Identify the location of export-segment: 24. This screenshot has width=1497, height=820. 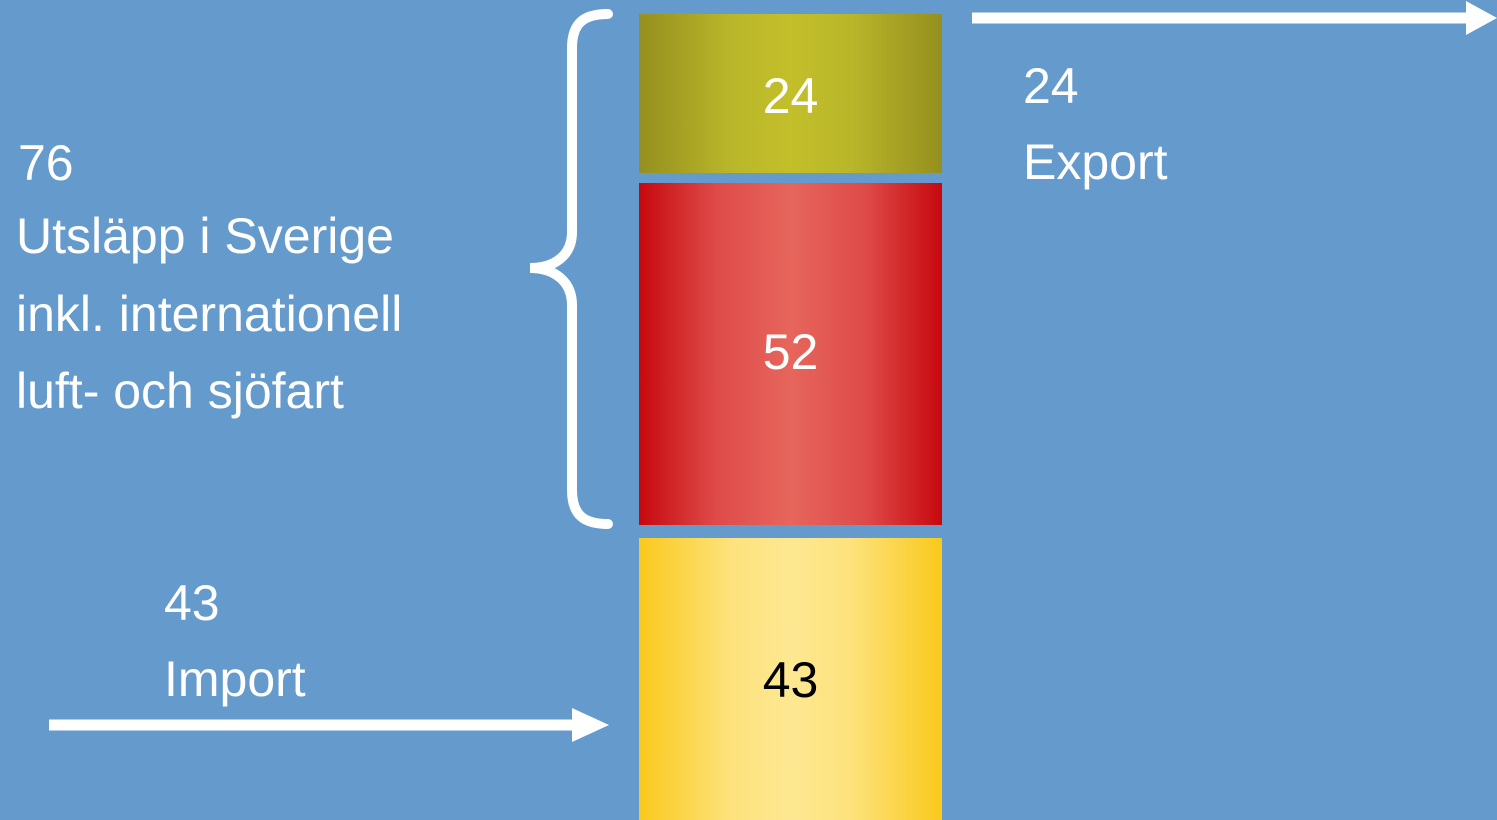
(790, 93).